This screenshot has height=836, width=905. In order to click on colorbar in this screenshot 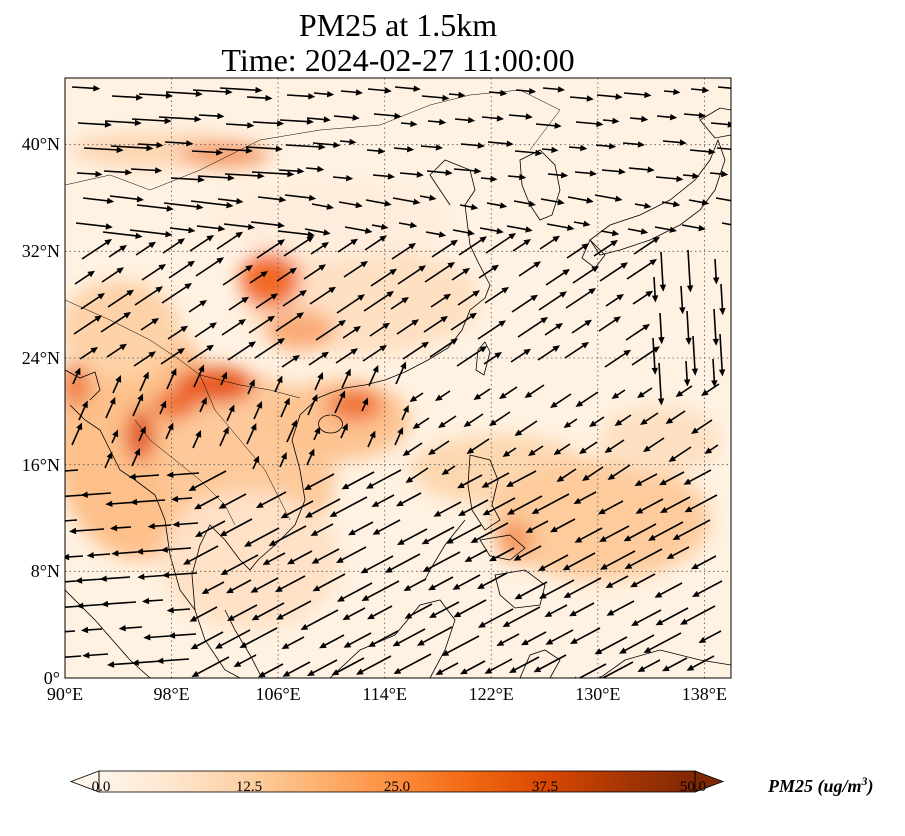, I will do `click(397, 781)`.